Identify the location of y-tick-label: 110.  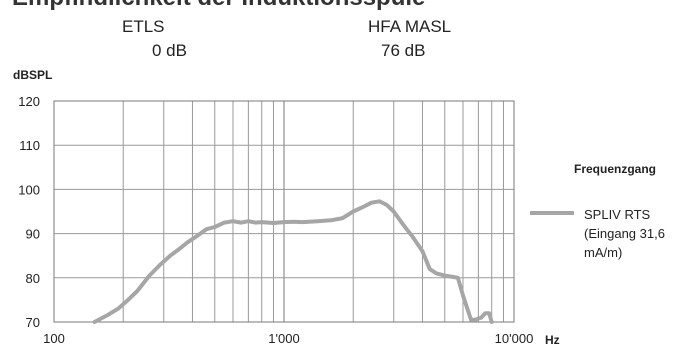
(29, 145).